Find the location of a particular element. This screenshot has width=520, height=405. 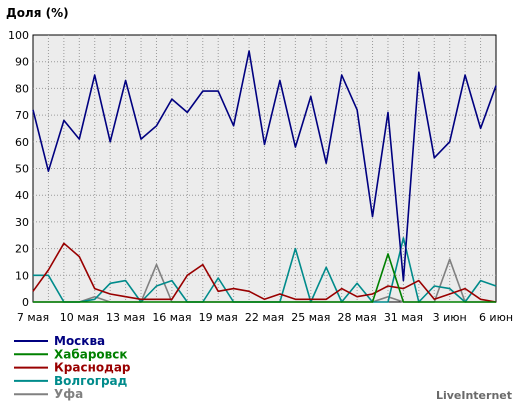

y-tick-label: 0 is located at coordinates (25, 302).